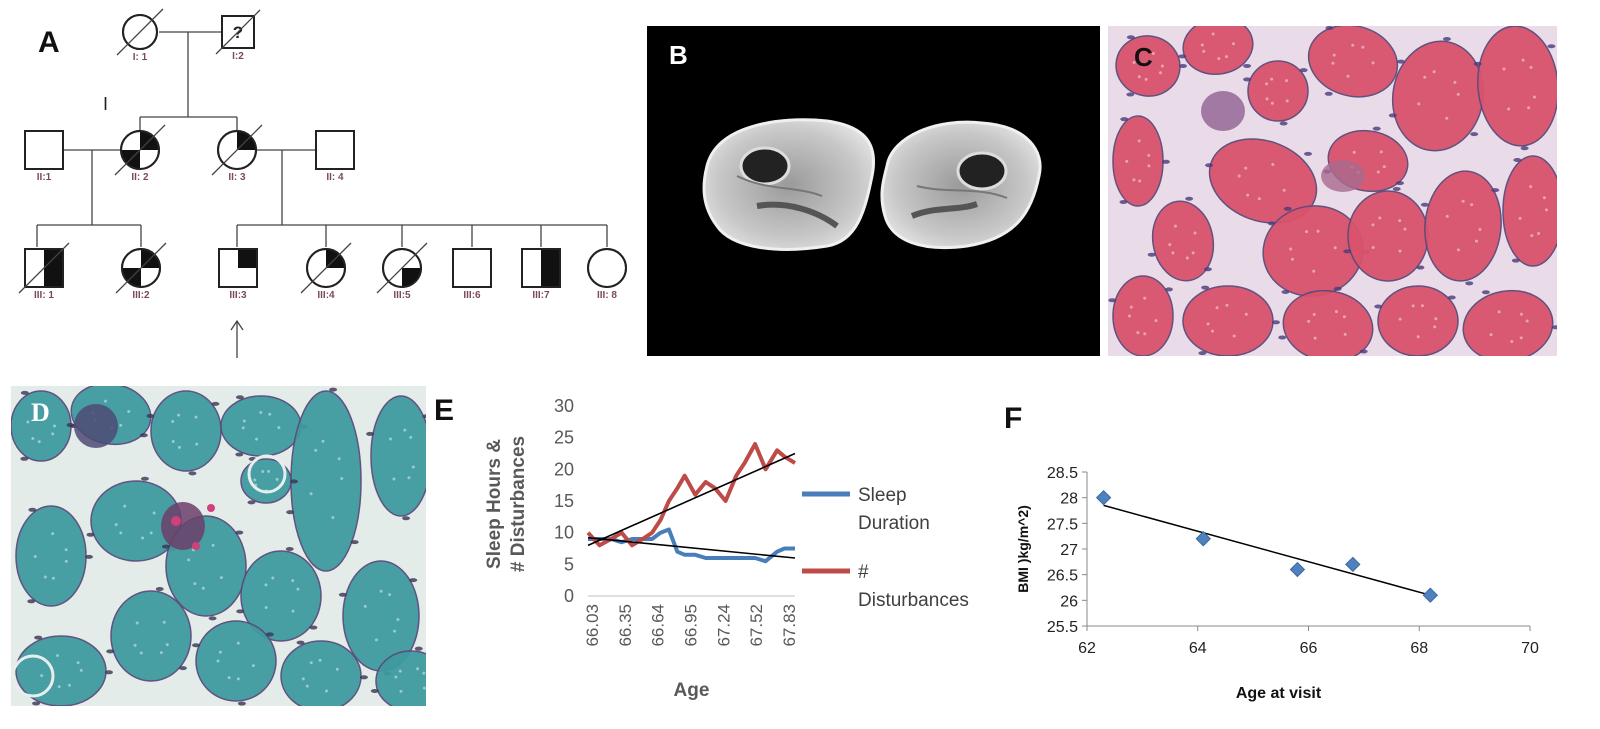 Image resolution: width=1600 pixels, height=729 pixels. I want to click on legend-entry: Sleep Duration, so click(866, 509).